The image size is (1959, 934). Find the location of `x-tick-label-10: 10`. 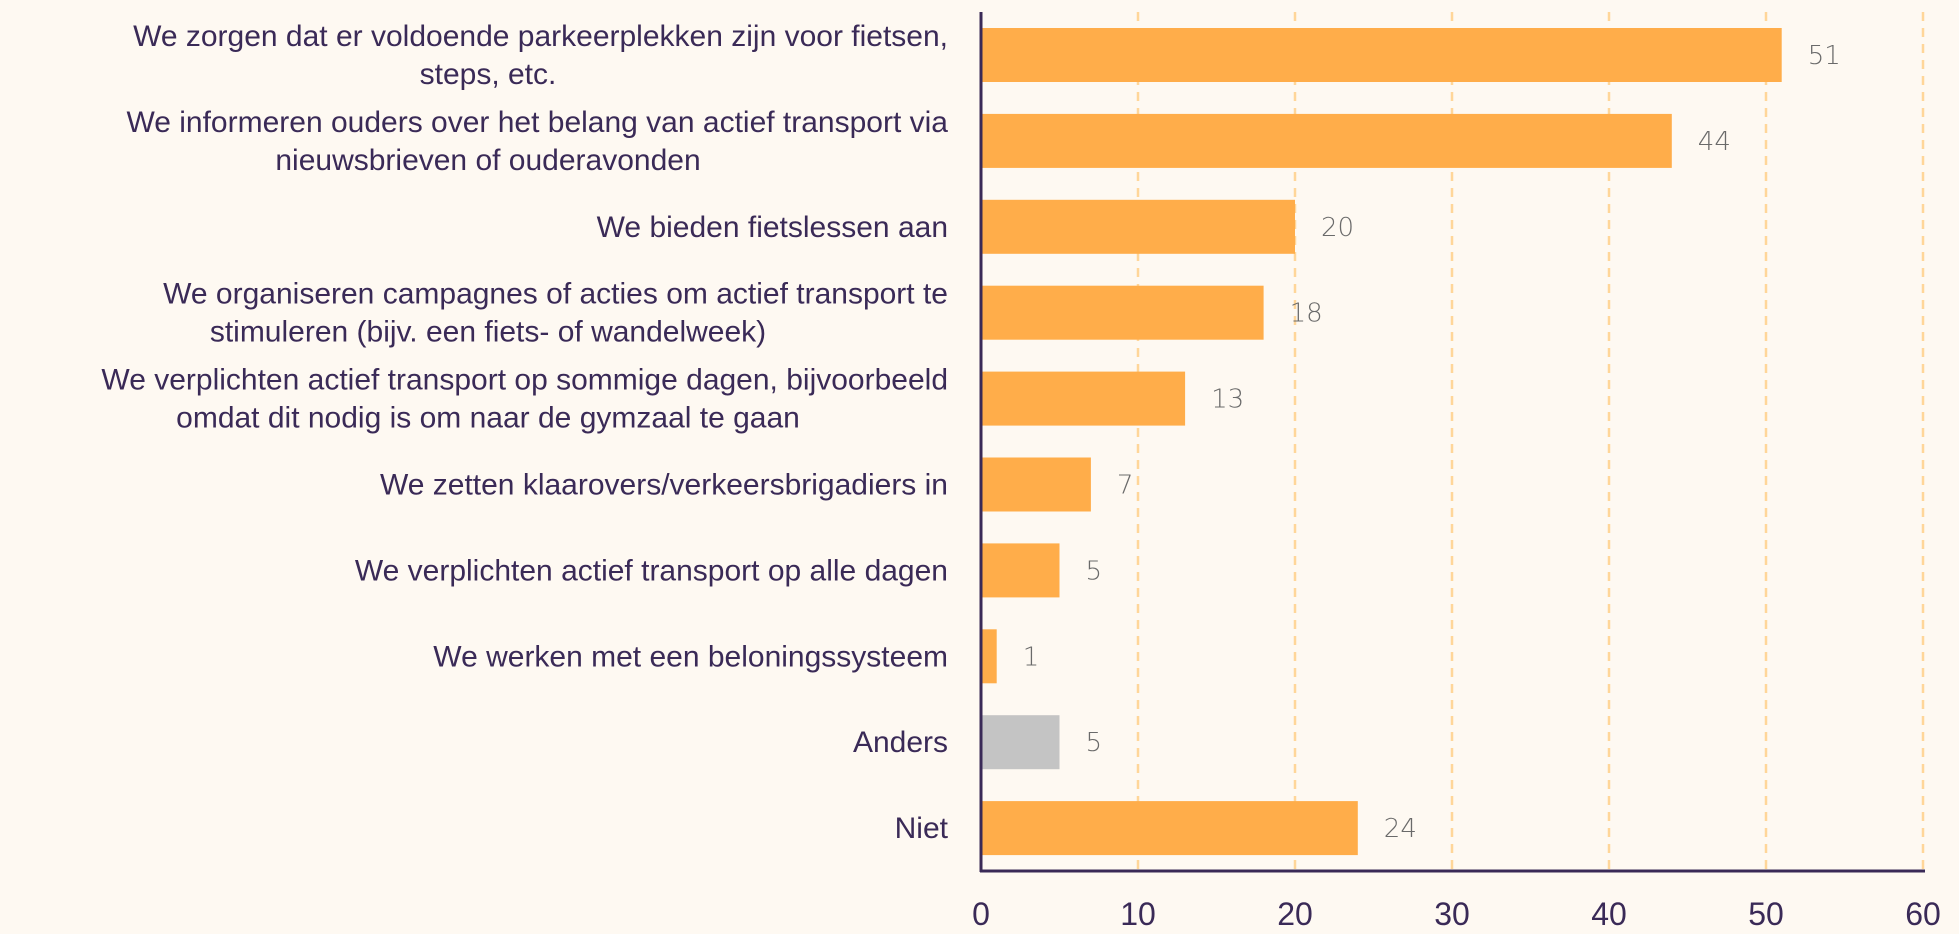

x-tick-label-10: 10 is located at coordinates (1138, 914).